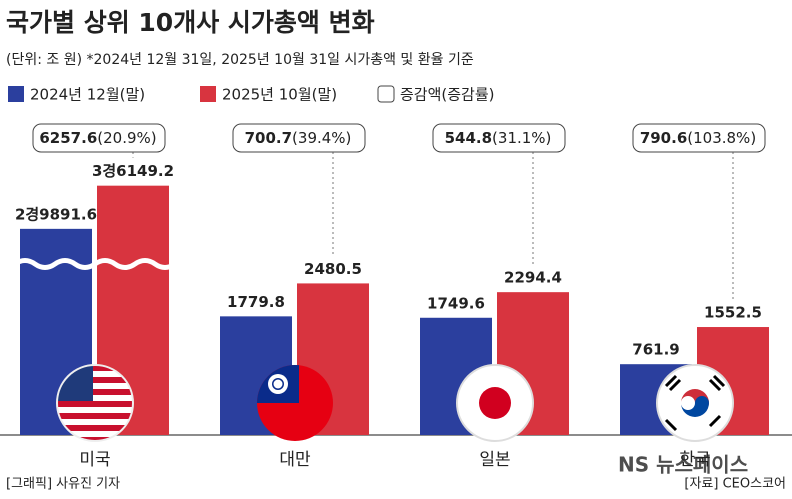  I want to click on watermark: NS 뉴스페이스, so click(683, 465).